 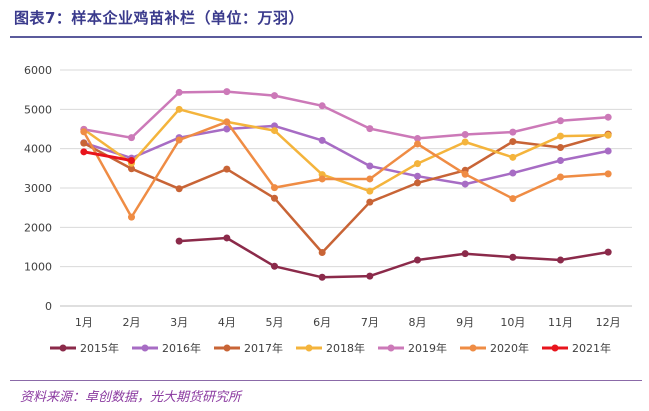 I want to click on x-tick-label: 5月, so click(x=275, y=322).